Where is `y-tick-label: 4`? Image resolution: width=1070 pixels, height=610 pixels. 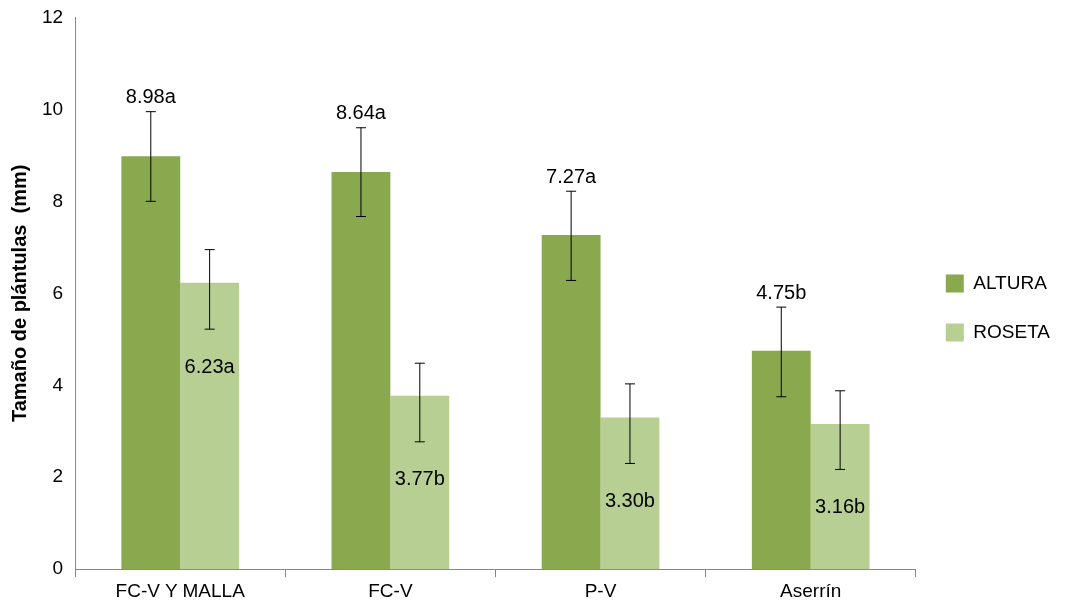 y-tick-label: 4 is located at coordinates (58, 384).